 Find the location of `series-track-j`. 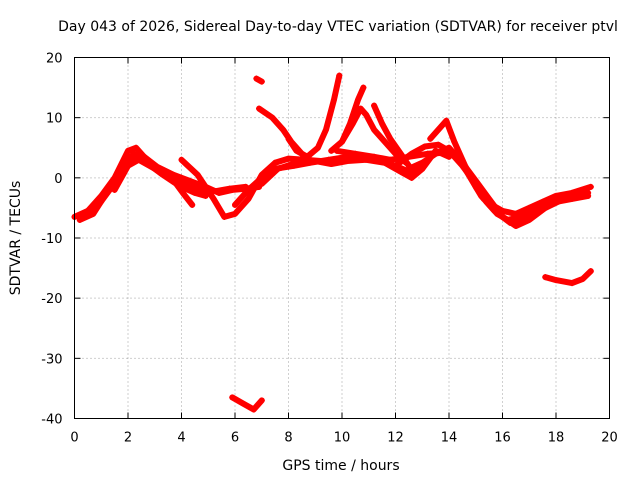

series-track-j is located at coordinates (314, 116).